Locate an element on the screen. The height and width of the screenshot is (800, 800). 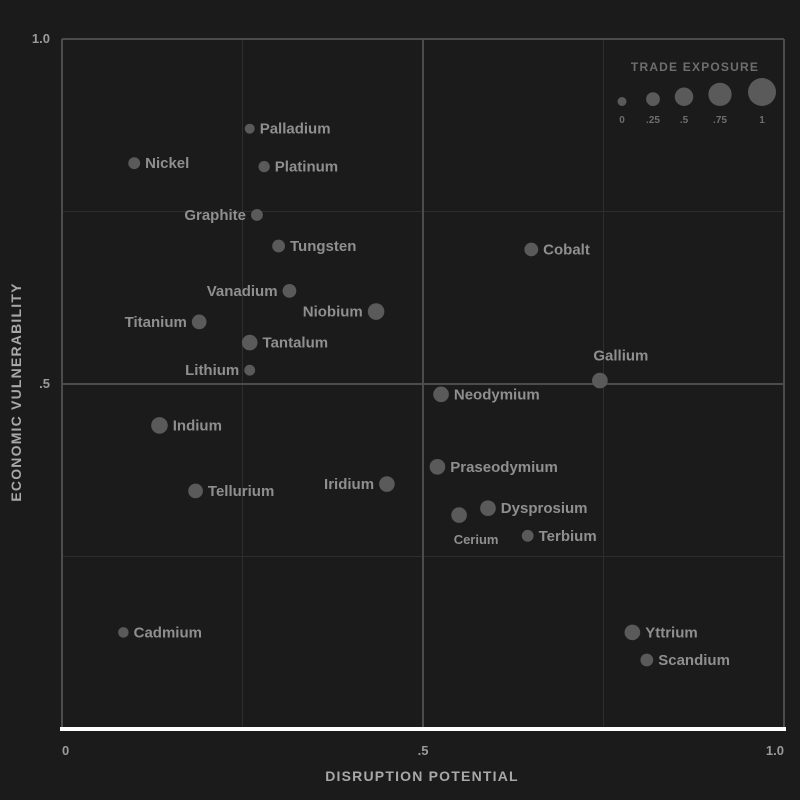
data-point-tantalum: Tantalum is located at coordinates (285, 343).